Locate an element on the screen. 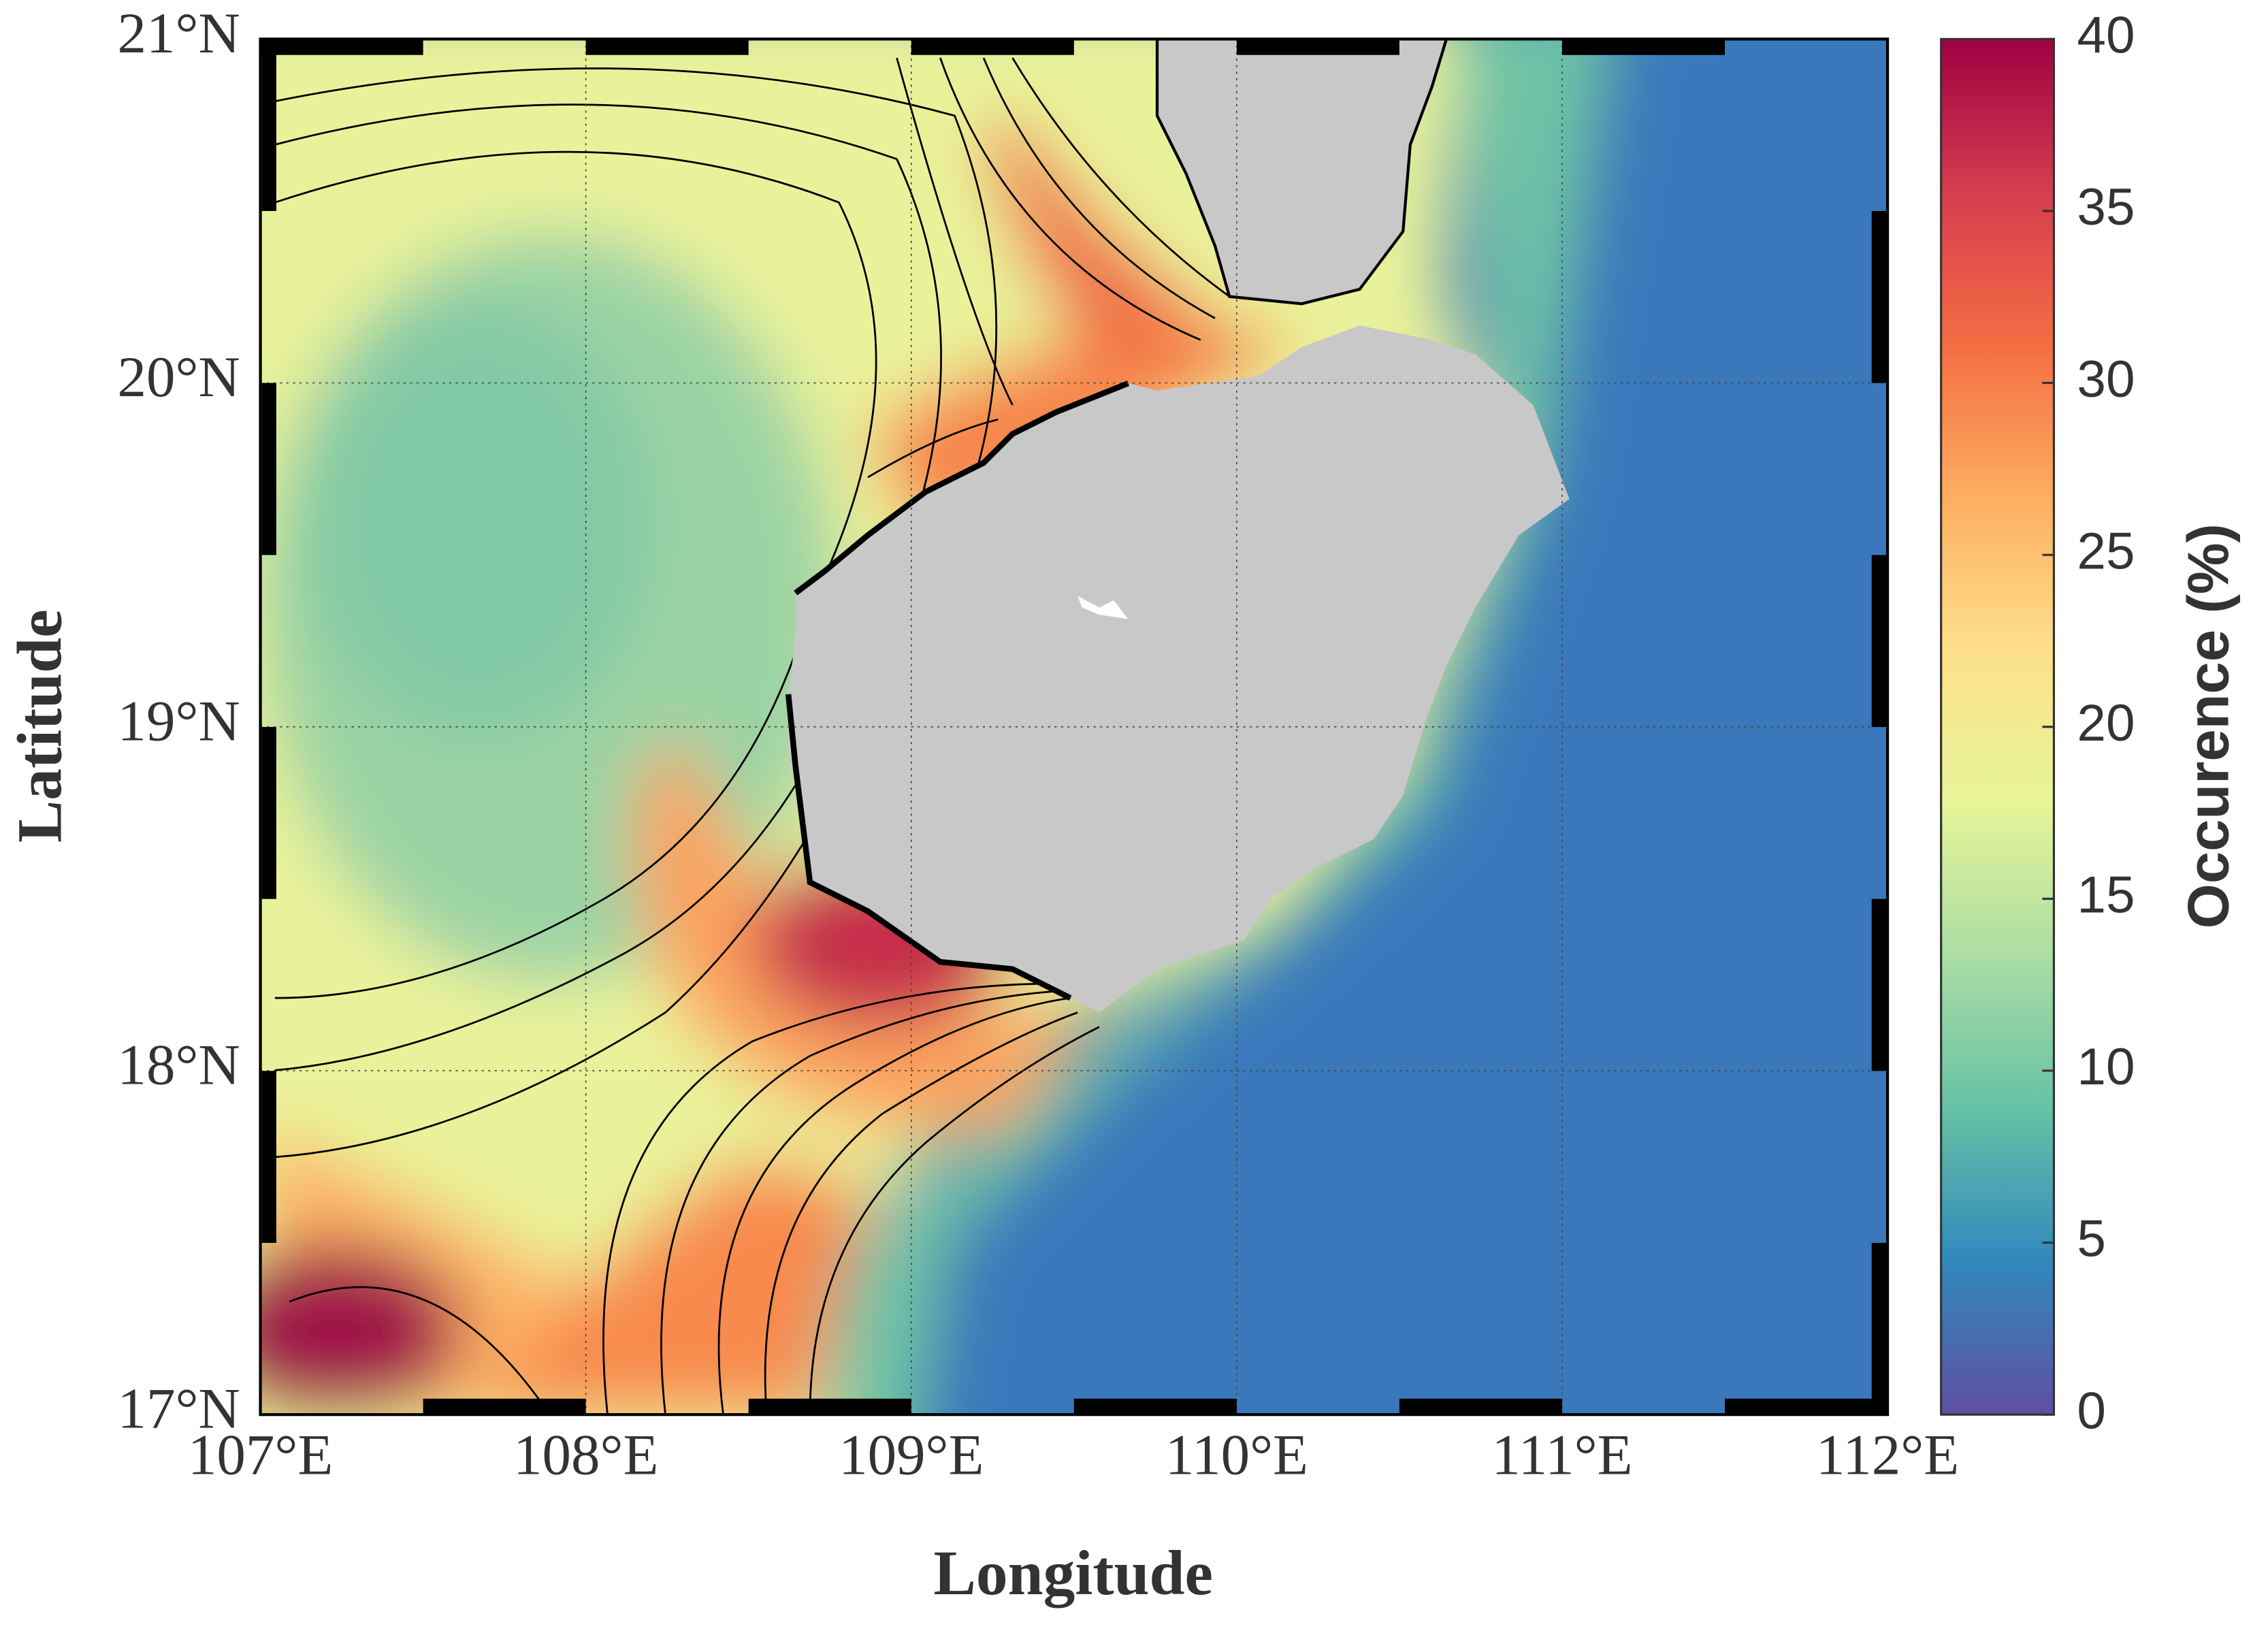 The height and width of the screenshot is (1633, 2268). colorbar-tick-label: 10 is located at coordinates (2106, 1067).